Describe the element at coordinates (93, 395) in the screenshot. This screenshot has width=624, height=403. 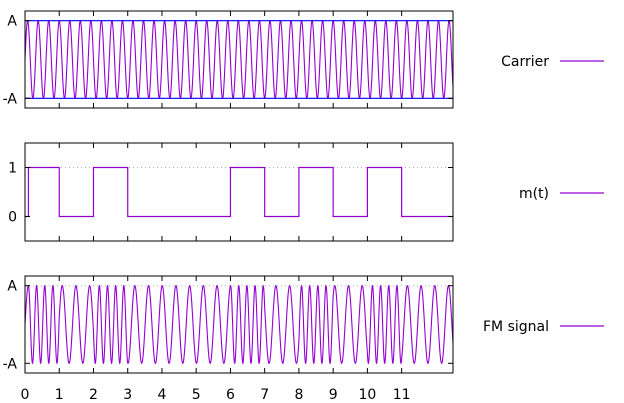
I see `x-tick-label: 2` at that location.